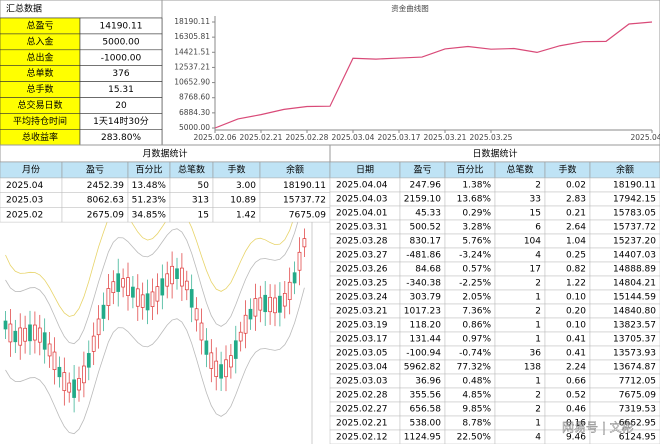 The image size is (660, 444). Describe the element at coordinates (120, 42) in the screenshot. I see `summary-value: 5000.00` at that location.